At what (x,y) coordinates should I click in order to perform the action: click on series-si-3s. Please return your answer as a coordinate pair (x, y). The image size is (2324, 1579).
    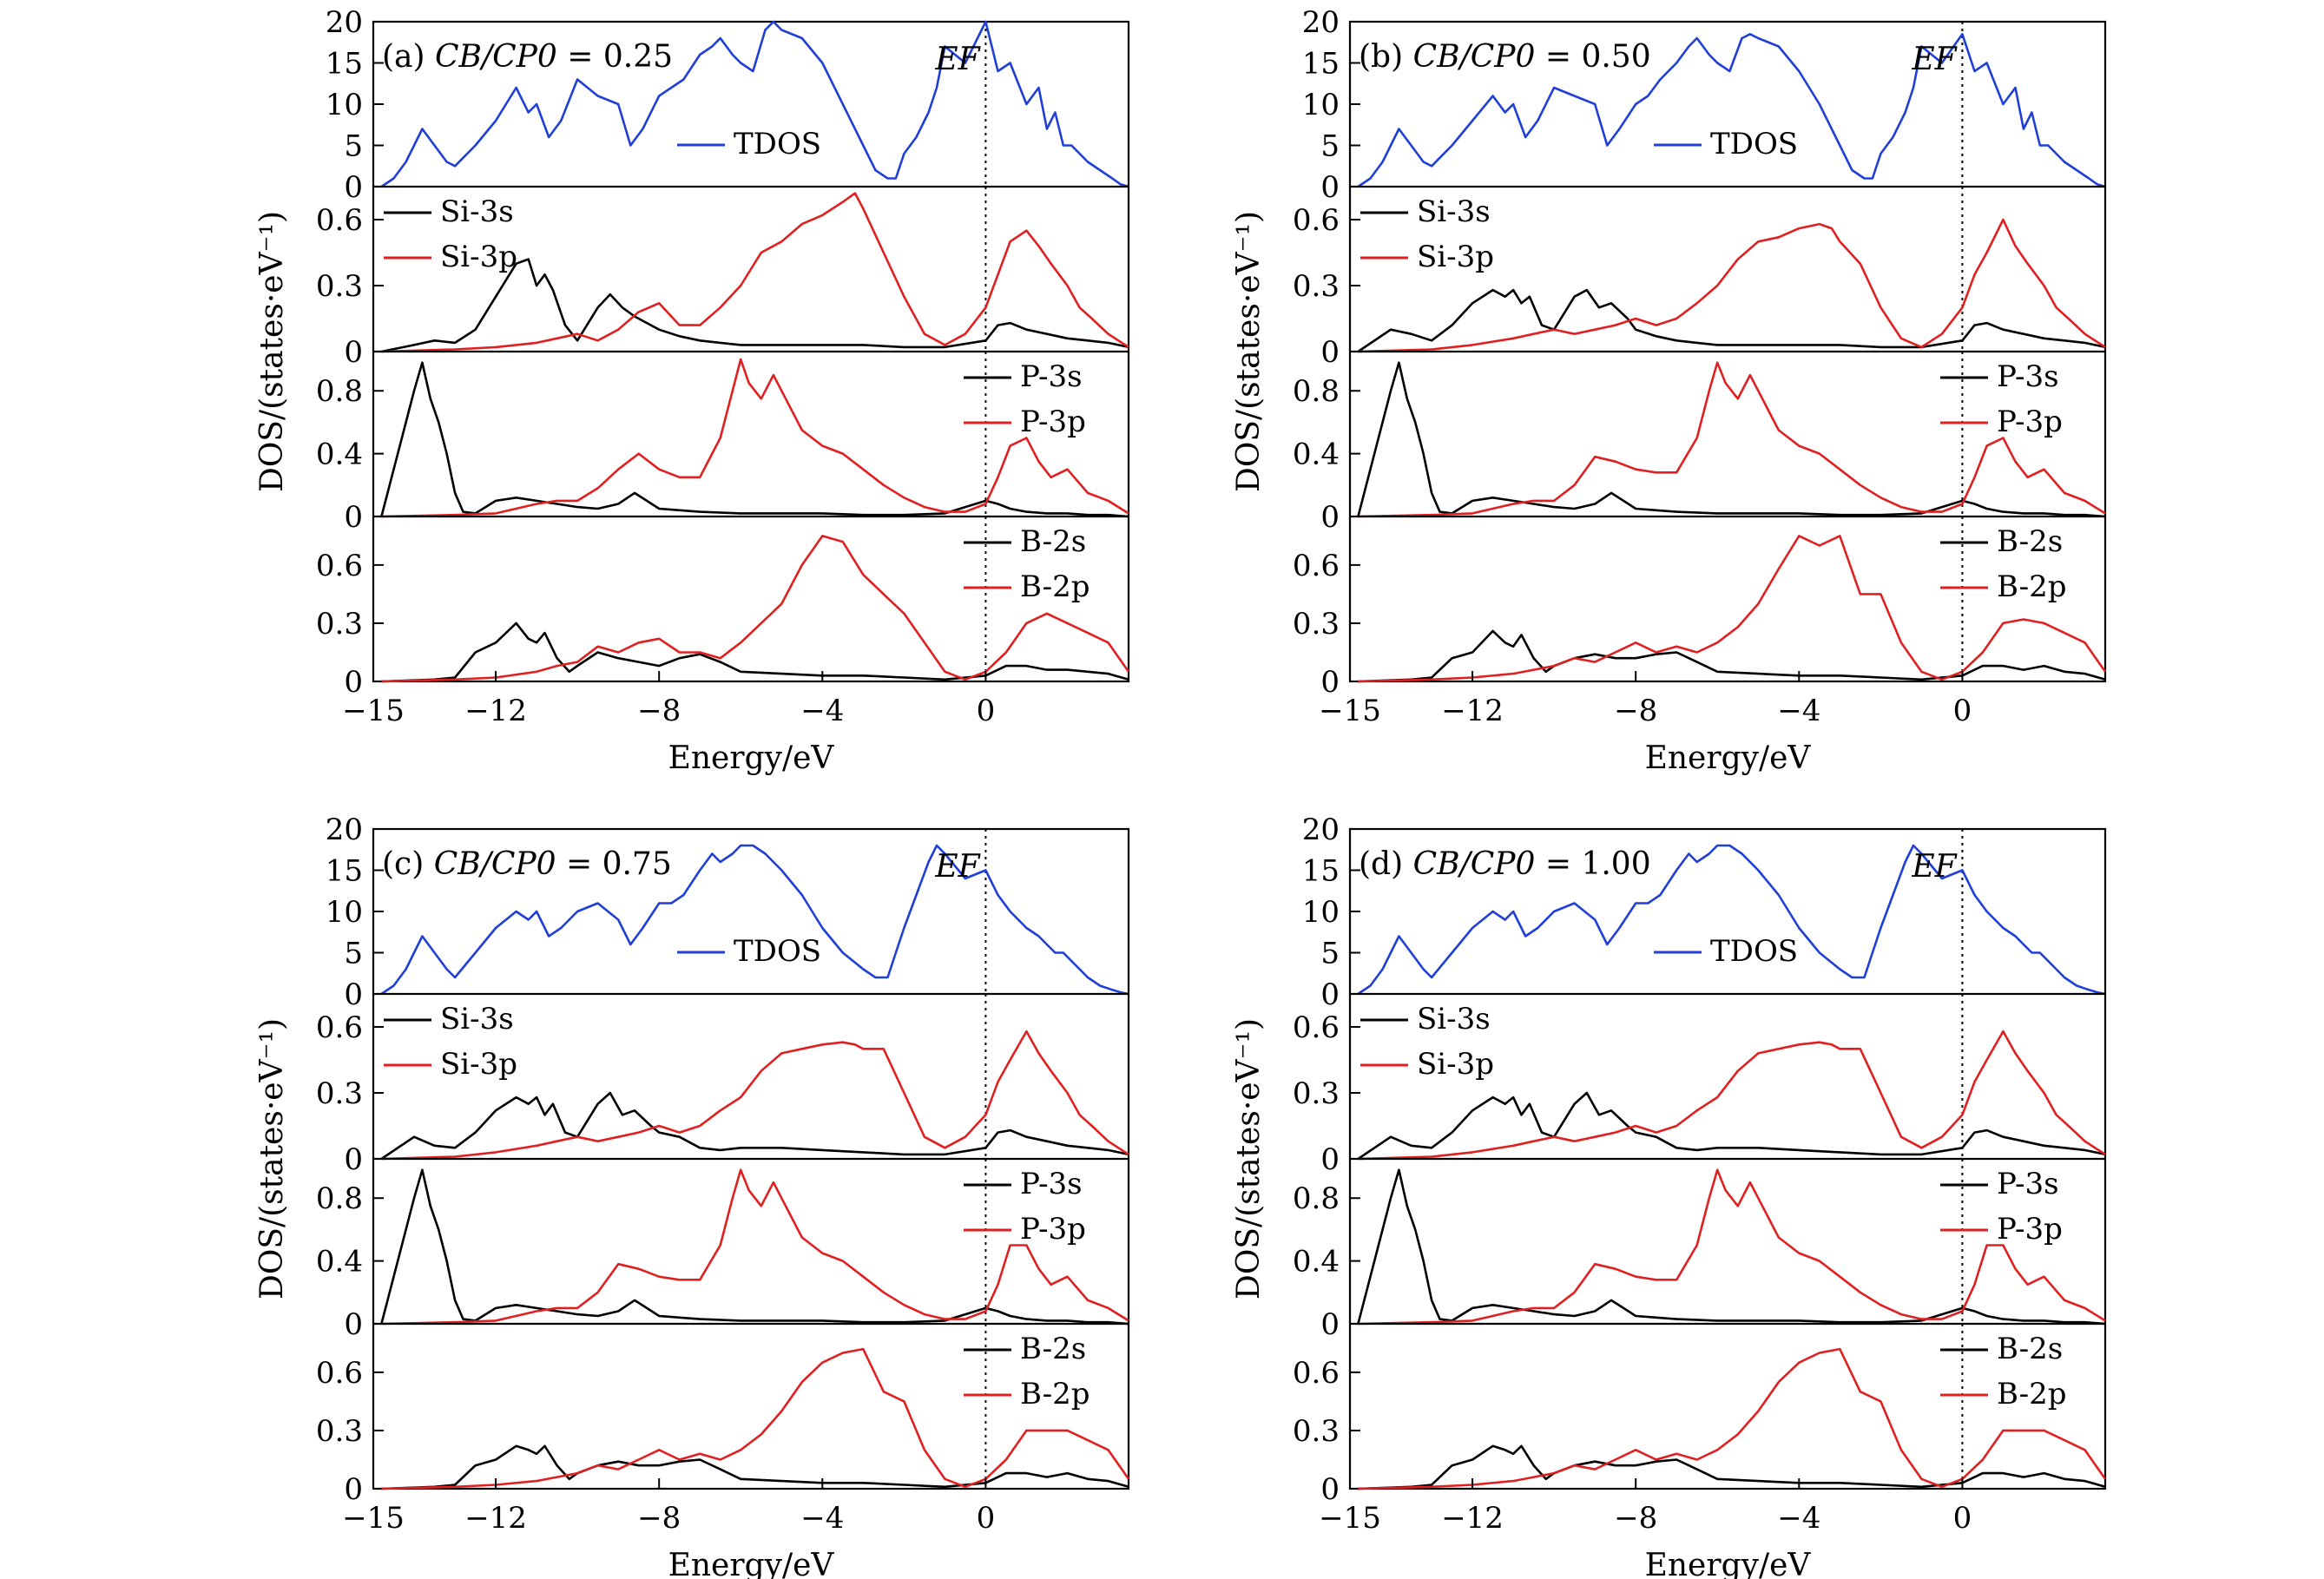
    Looking at the image, I should click on (1732, 1126).